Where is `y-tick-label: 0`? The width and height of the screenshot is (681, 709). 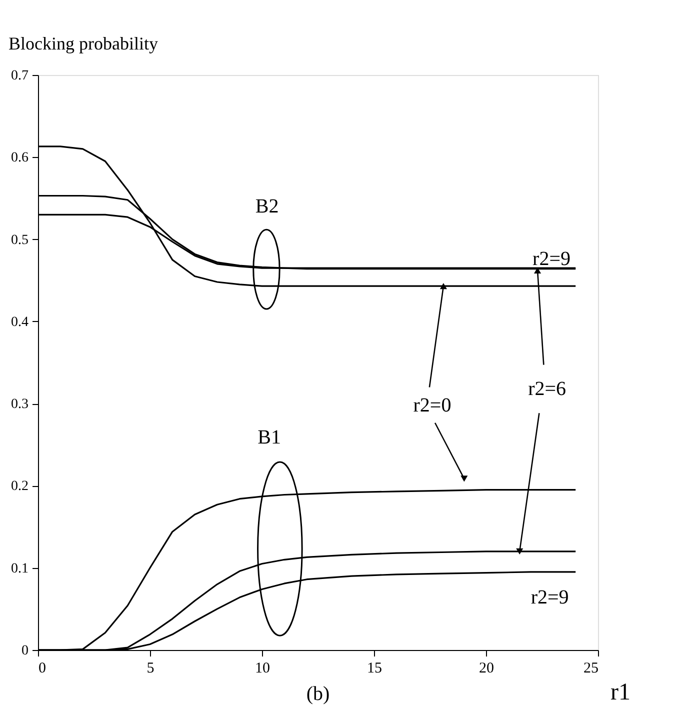 y-tick-label: 0 is located at coordinates (25, 651).